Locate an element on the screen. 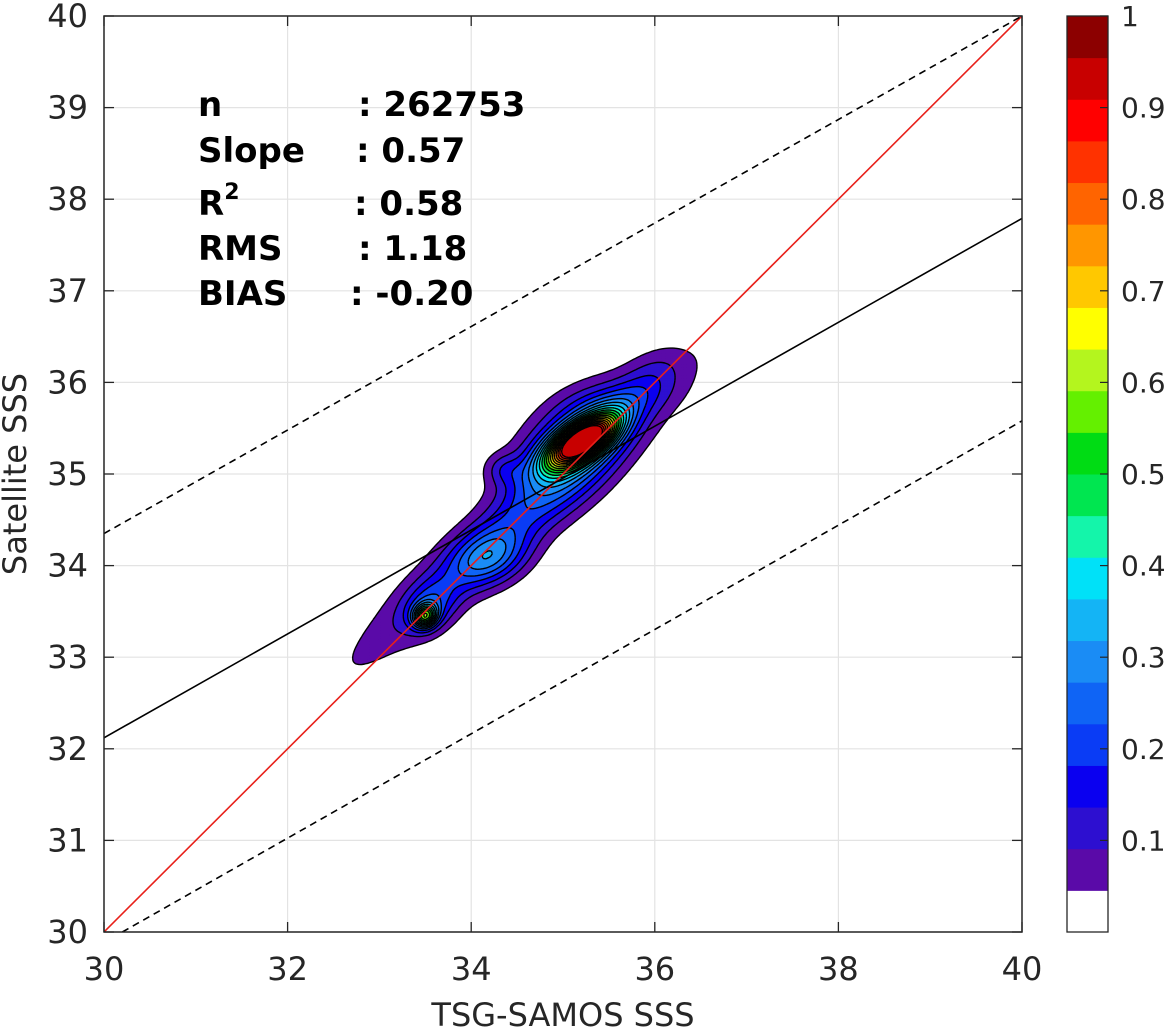  stat-rms-value: : 1.18 is located at coordinates (412, 249).